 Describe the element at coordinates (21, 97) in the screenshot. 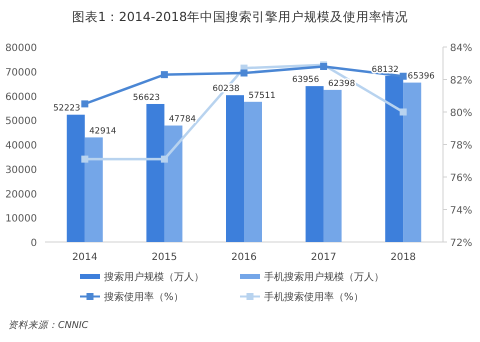

I see `y-tick-label: 60000` at that location.